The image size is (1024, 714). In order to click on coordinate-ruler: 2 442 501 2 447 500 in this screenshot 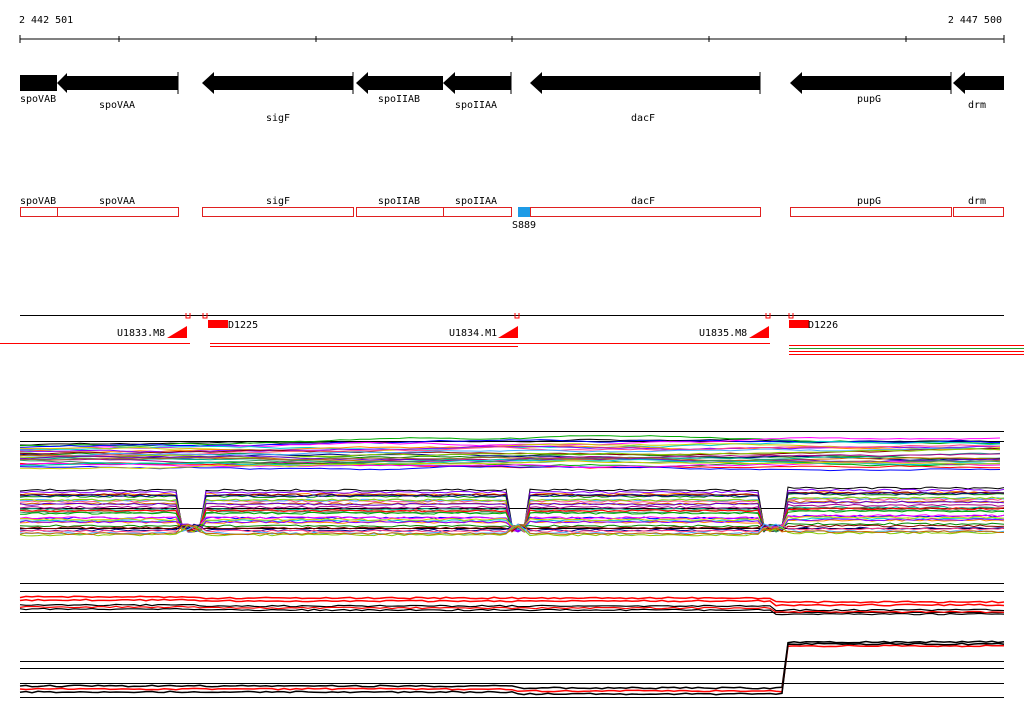, I will do `click(512, 29)`.